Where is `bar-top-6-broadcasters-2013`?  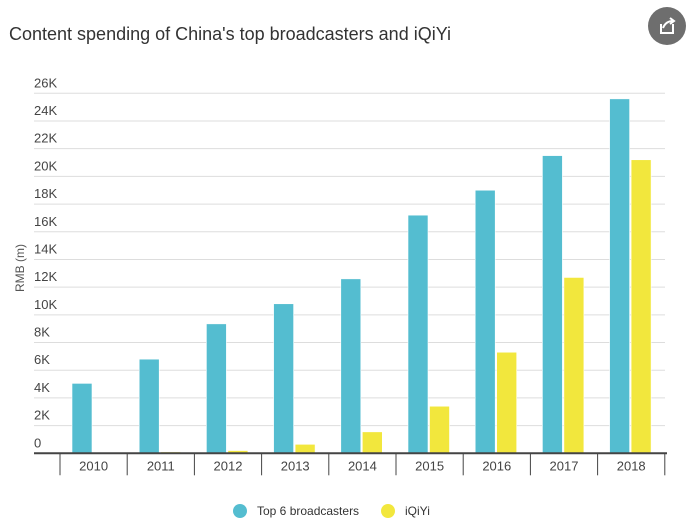 bar-top-6-broadcasters-2013 is located at coordinates (283, 378).